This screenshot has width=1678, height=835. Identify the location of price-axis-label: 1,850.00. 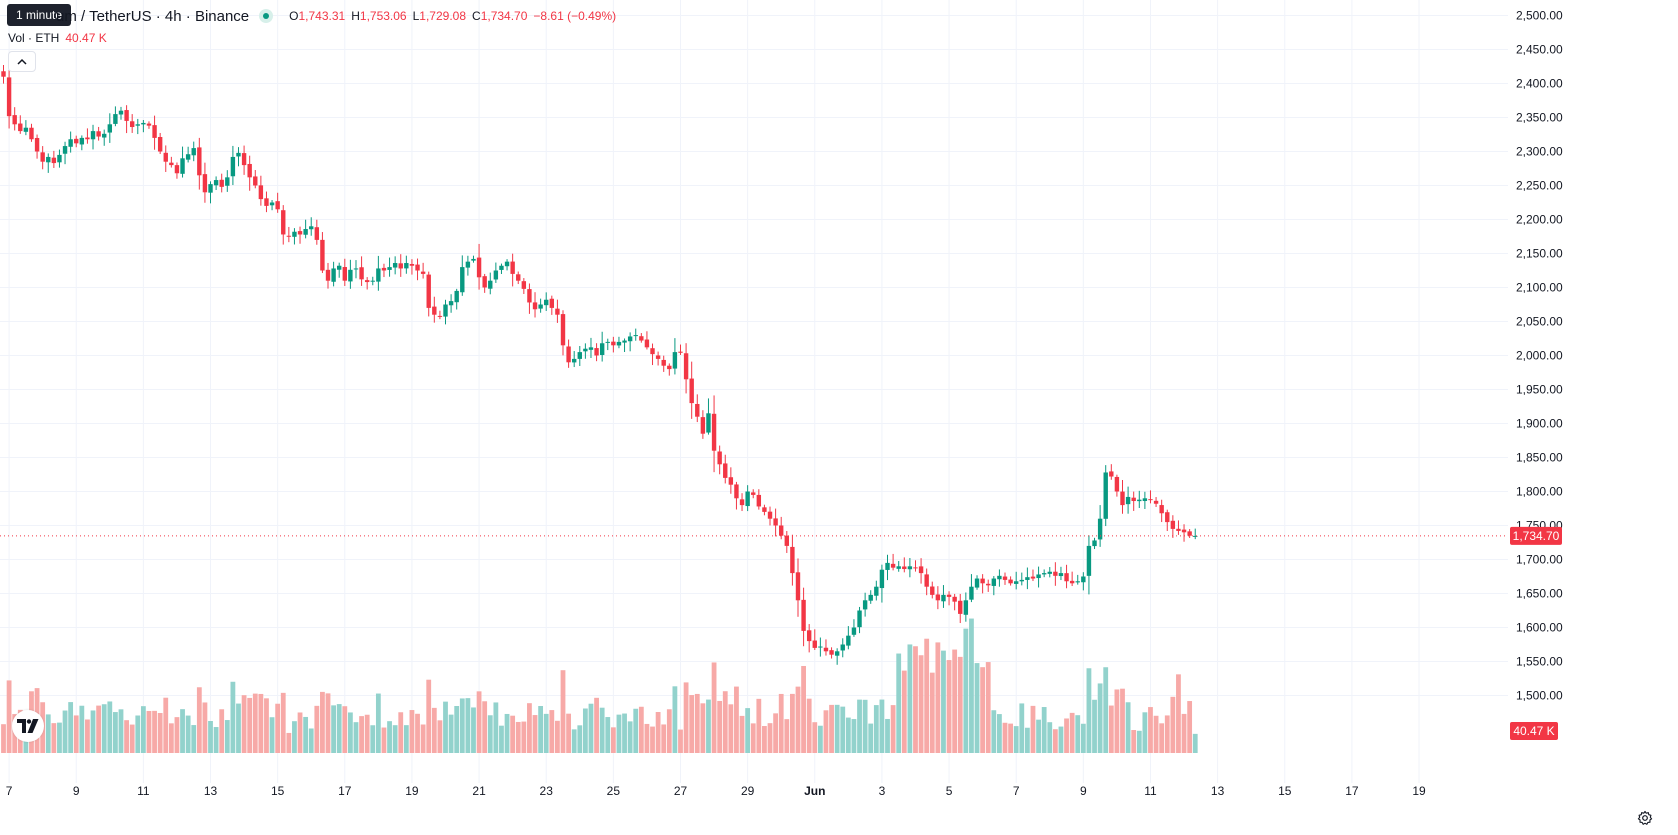
(1539, 458).